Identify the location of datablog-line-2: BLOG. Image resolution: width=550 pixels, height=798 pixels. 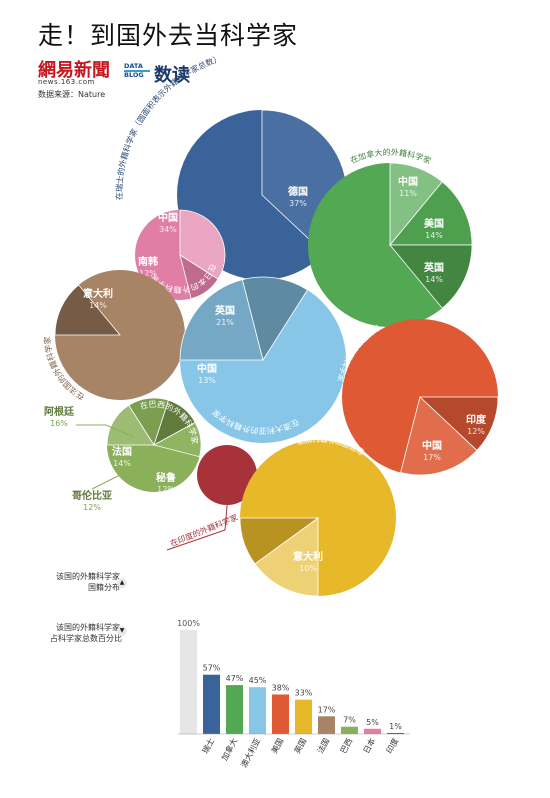
(134, 75).